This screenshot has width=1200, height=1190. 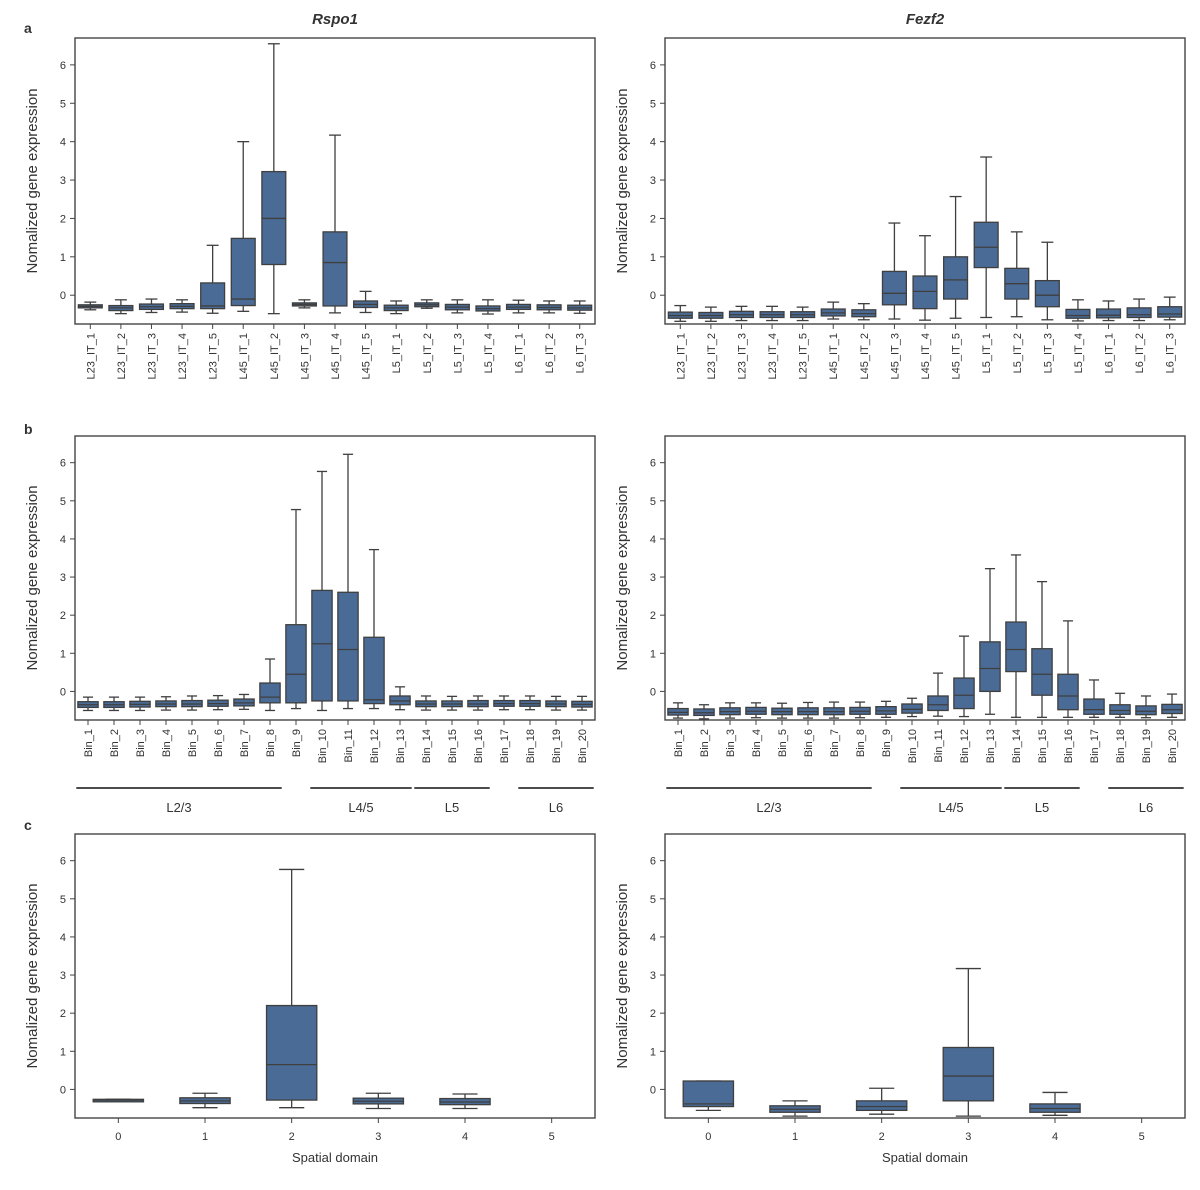 I want to click on x-tick-label: L23_IT_5, so click(x=804, y=356).